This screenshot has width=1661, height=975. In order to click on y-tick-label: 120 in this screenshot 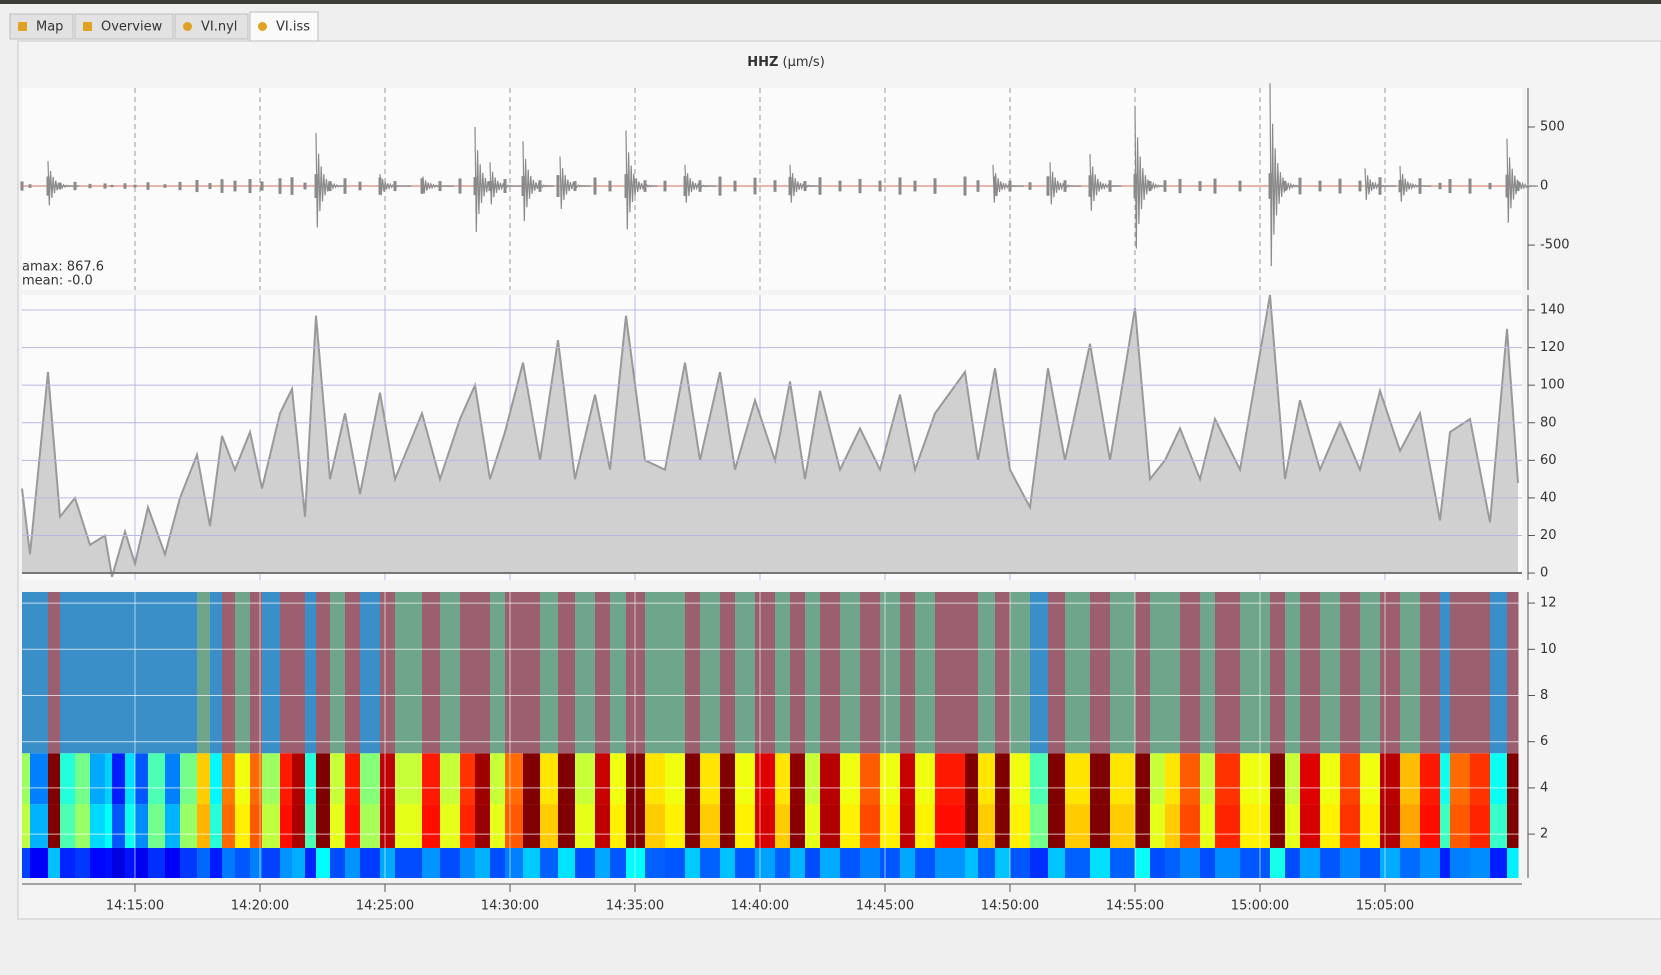, I will do `click(1552, 347)`.